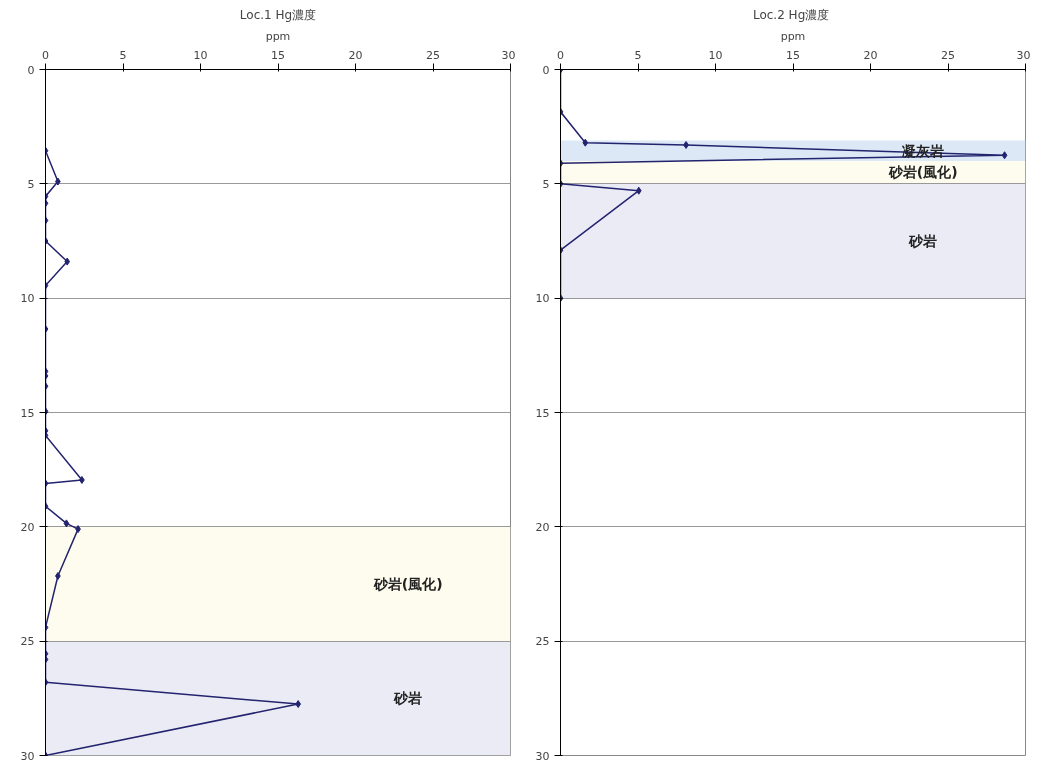 Image resolution: width=1054 pixels, height=771 pixels. What do you see at coordinates (278, 14) in the screenshot?
I see `chart-title: Loc.1 Hg濃度` at bounding box center [278, 14].